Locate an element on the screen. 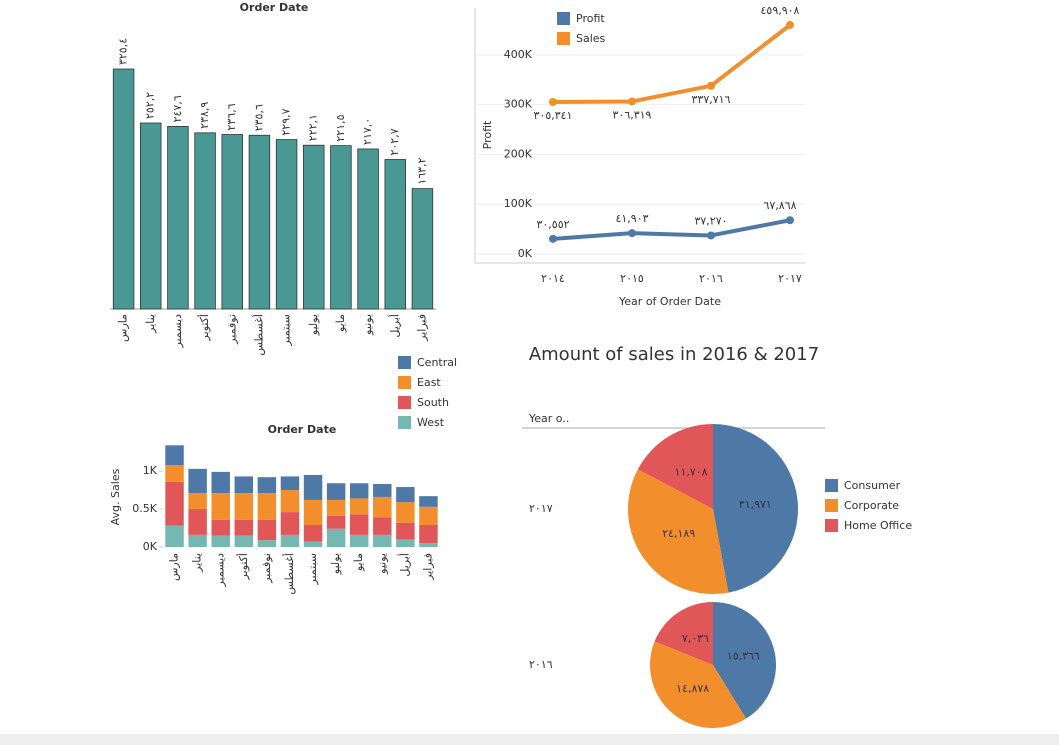 The width and height of the screenshot is (1059, 745). x-tick-label: ٢٠١٦ is located at coordinates (711, 278).